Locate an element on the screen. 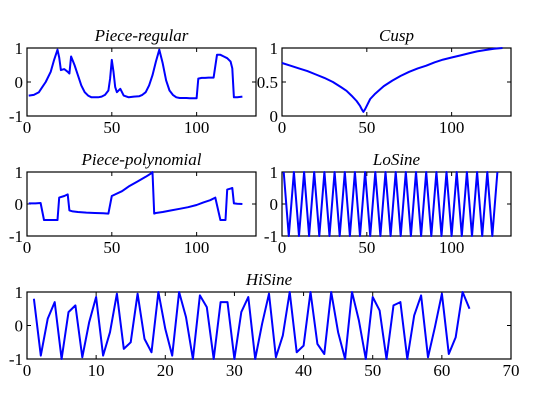  piece-regular-series-line is located at coordinates (135, 74).